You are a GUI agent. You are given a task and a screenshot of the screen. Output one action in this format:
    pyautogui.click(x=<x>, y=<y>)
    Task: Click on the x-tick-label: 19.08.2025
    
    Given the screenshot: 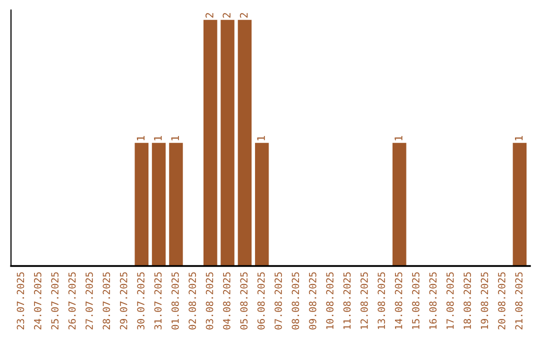 What is the action you would take?
    pyautogui.click(x=484, y=300)
    